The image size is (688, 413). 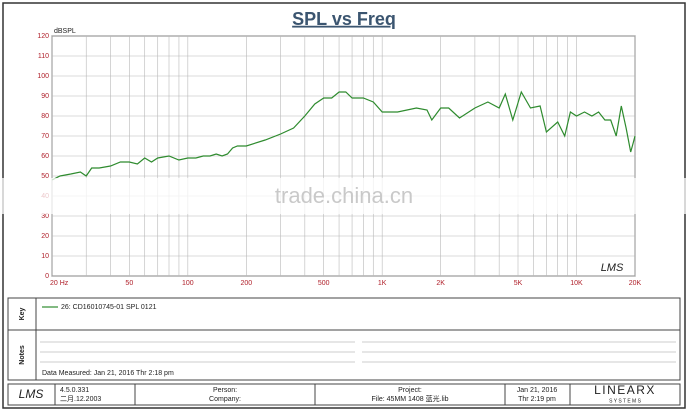 What do you see at coordinates (59, 283) in the screenshot?
I see `x-tick-label: 20 Hz` at bounding box center [59, 283].